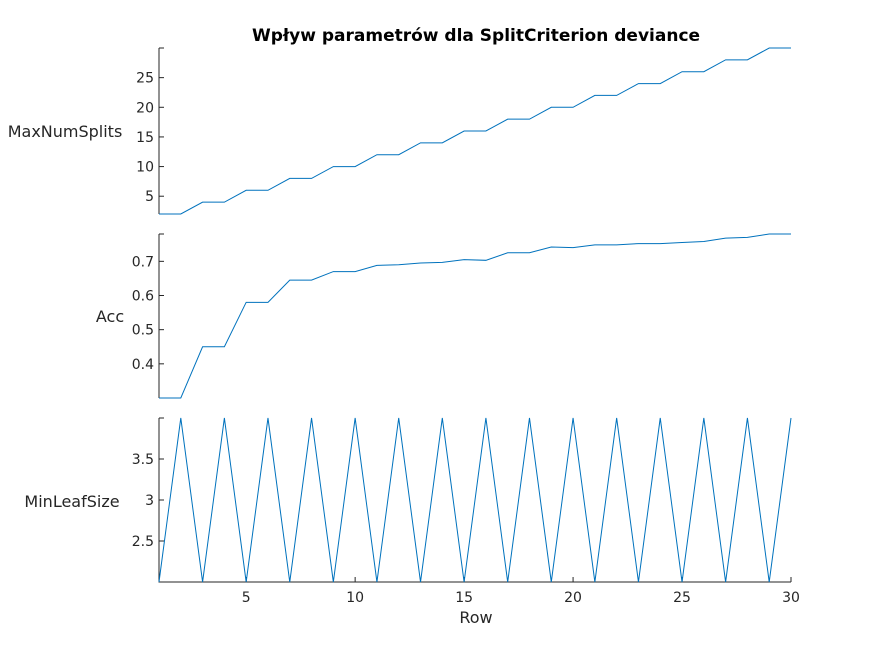 The image size is (875, 656). What do you see at coordinates (143, 542) in the screenshot?
I see `y-tick-label: 2.5` at bounding box center [143, 542].